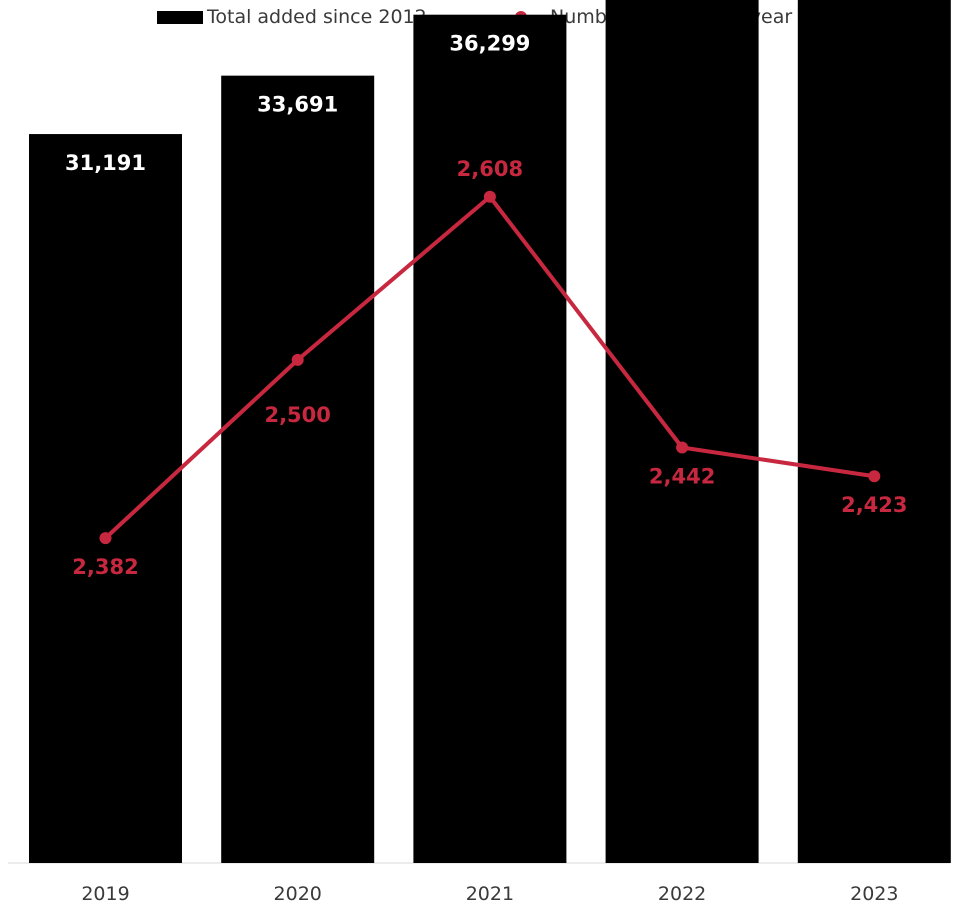  What do you see at coordinates (105, 538) in the screenshot?
I see `line-point-2019` at bounding box center [105, 538].